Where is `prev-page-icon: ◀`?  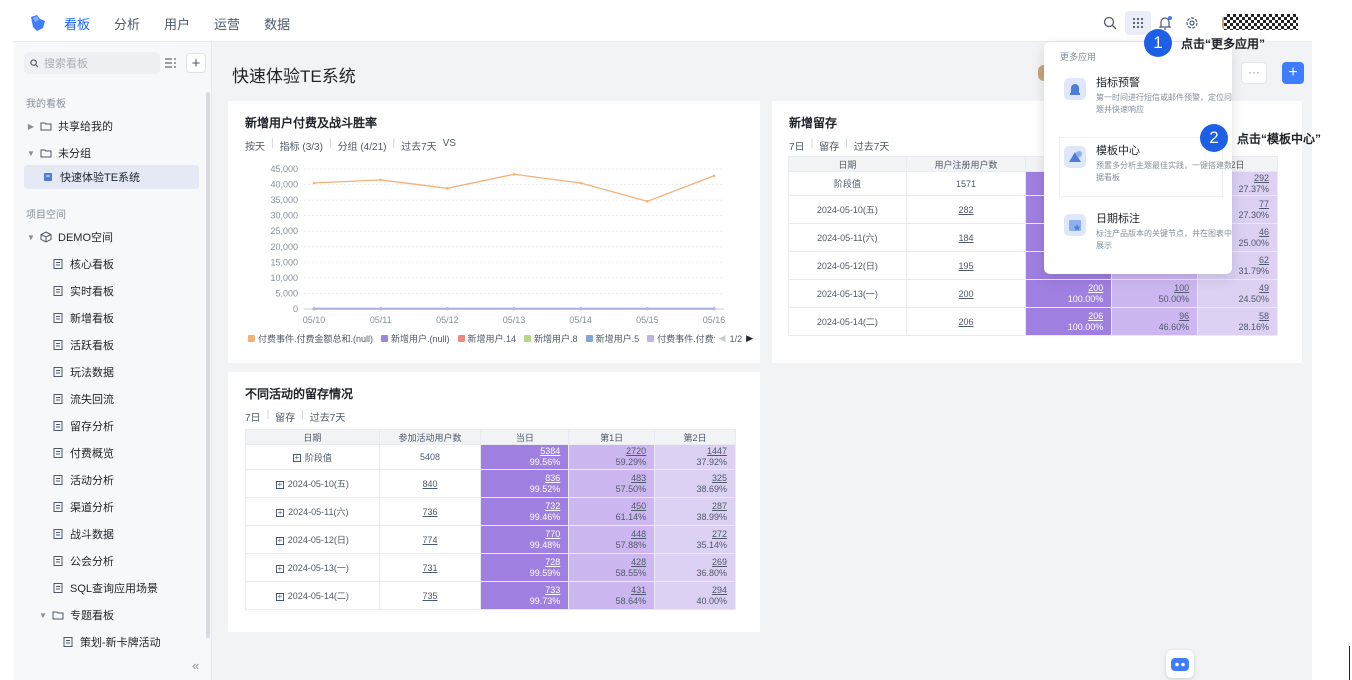 prev-page-icon: ◀ is located at coordinates (722, 338).